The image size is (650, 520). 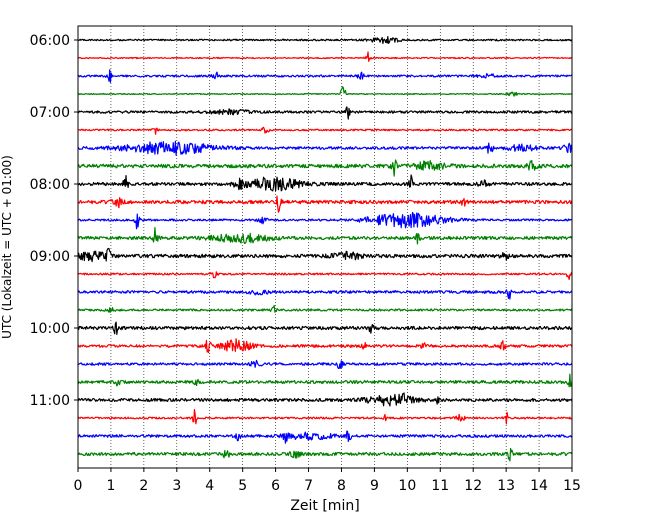 What do you see at coordinates (50, 113) in the screenshot?
I see `y-tick-label: 07:00` at bounding box center [50, 113].